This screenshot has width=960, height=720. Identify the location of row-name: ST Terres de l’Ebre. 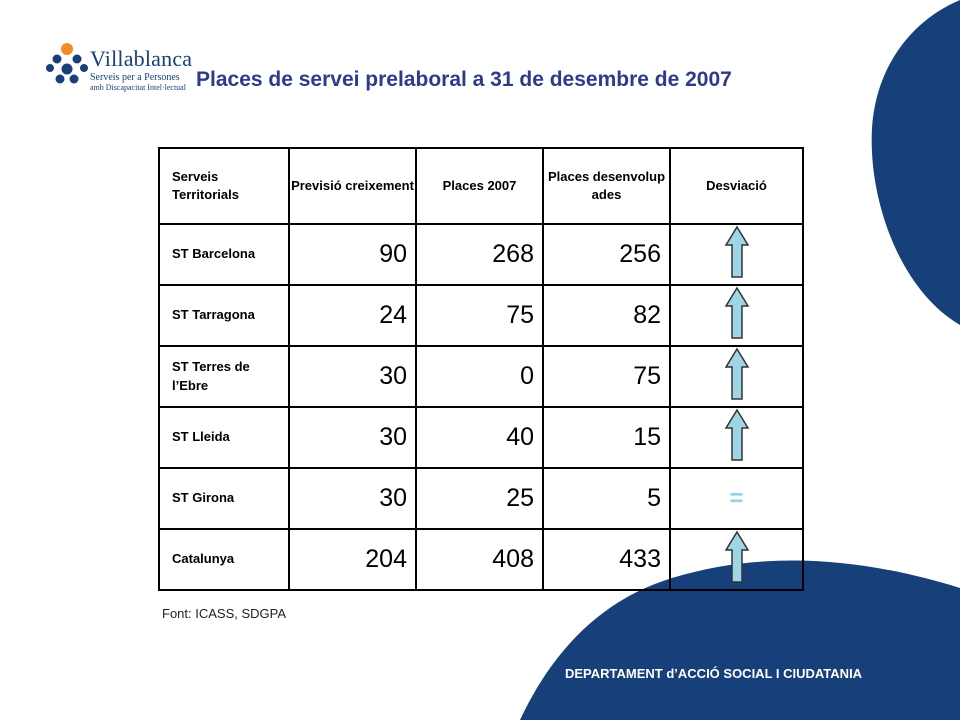
(224, 376).